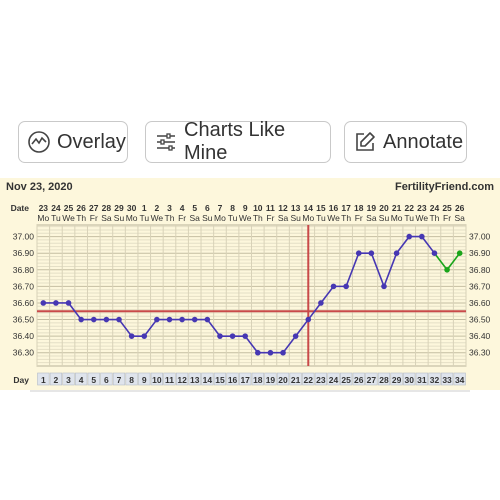 The image size is (500, 500). What do you see at coordinates (397, 208) in the screenshot?
I see `date-label: 21` at bounding box center [397, 208].